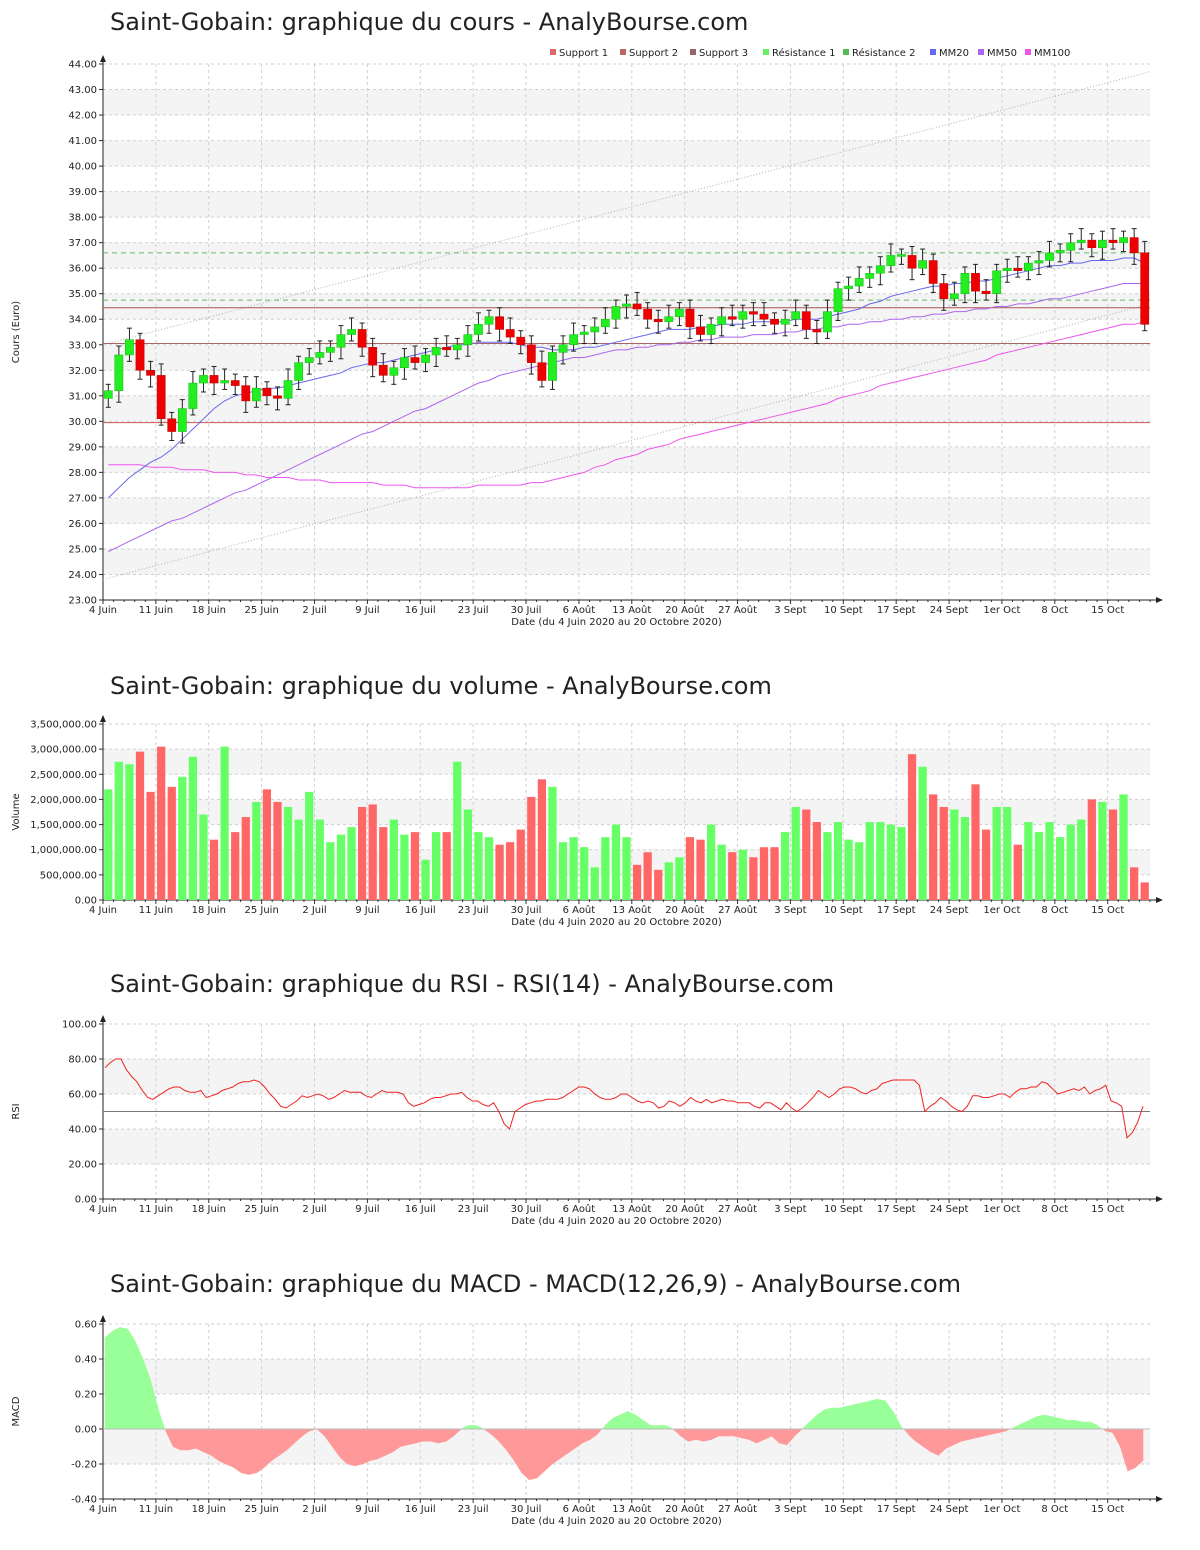  I want to click on y-tick-label: 41.00, so click(82, 141).